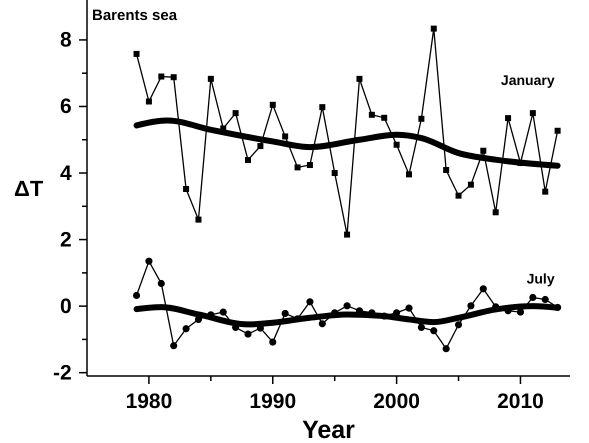  I want to click on y-tick-label: 2, so click(66, 240).